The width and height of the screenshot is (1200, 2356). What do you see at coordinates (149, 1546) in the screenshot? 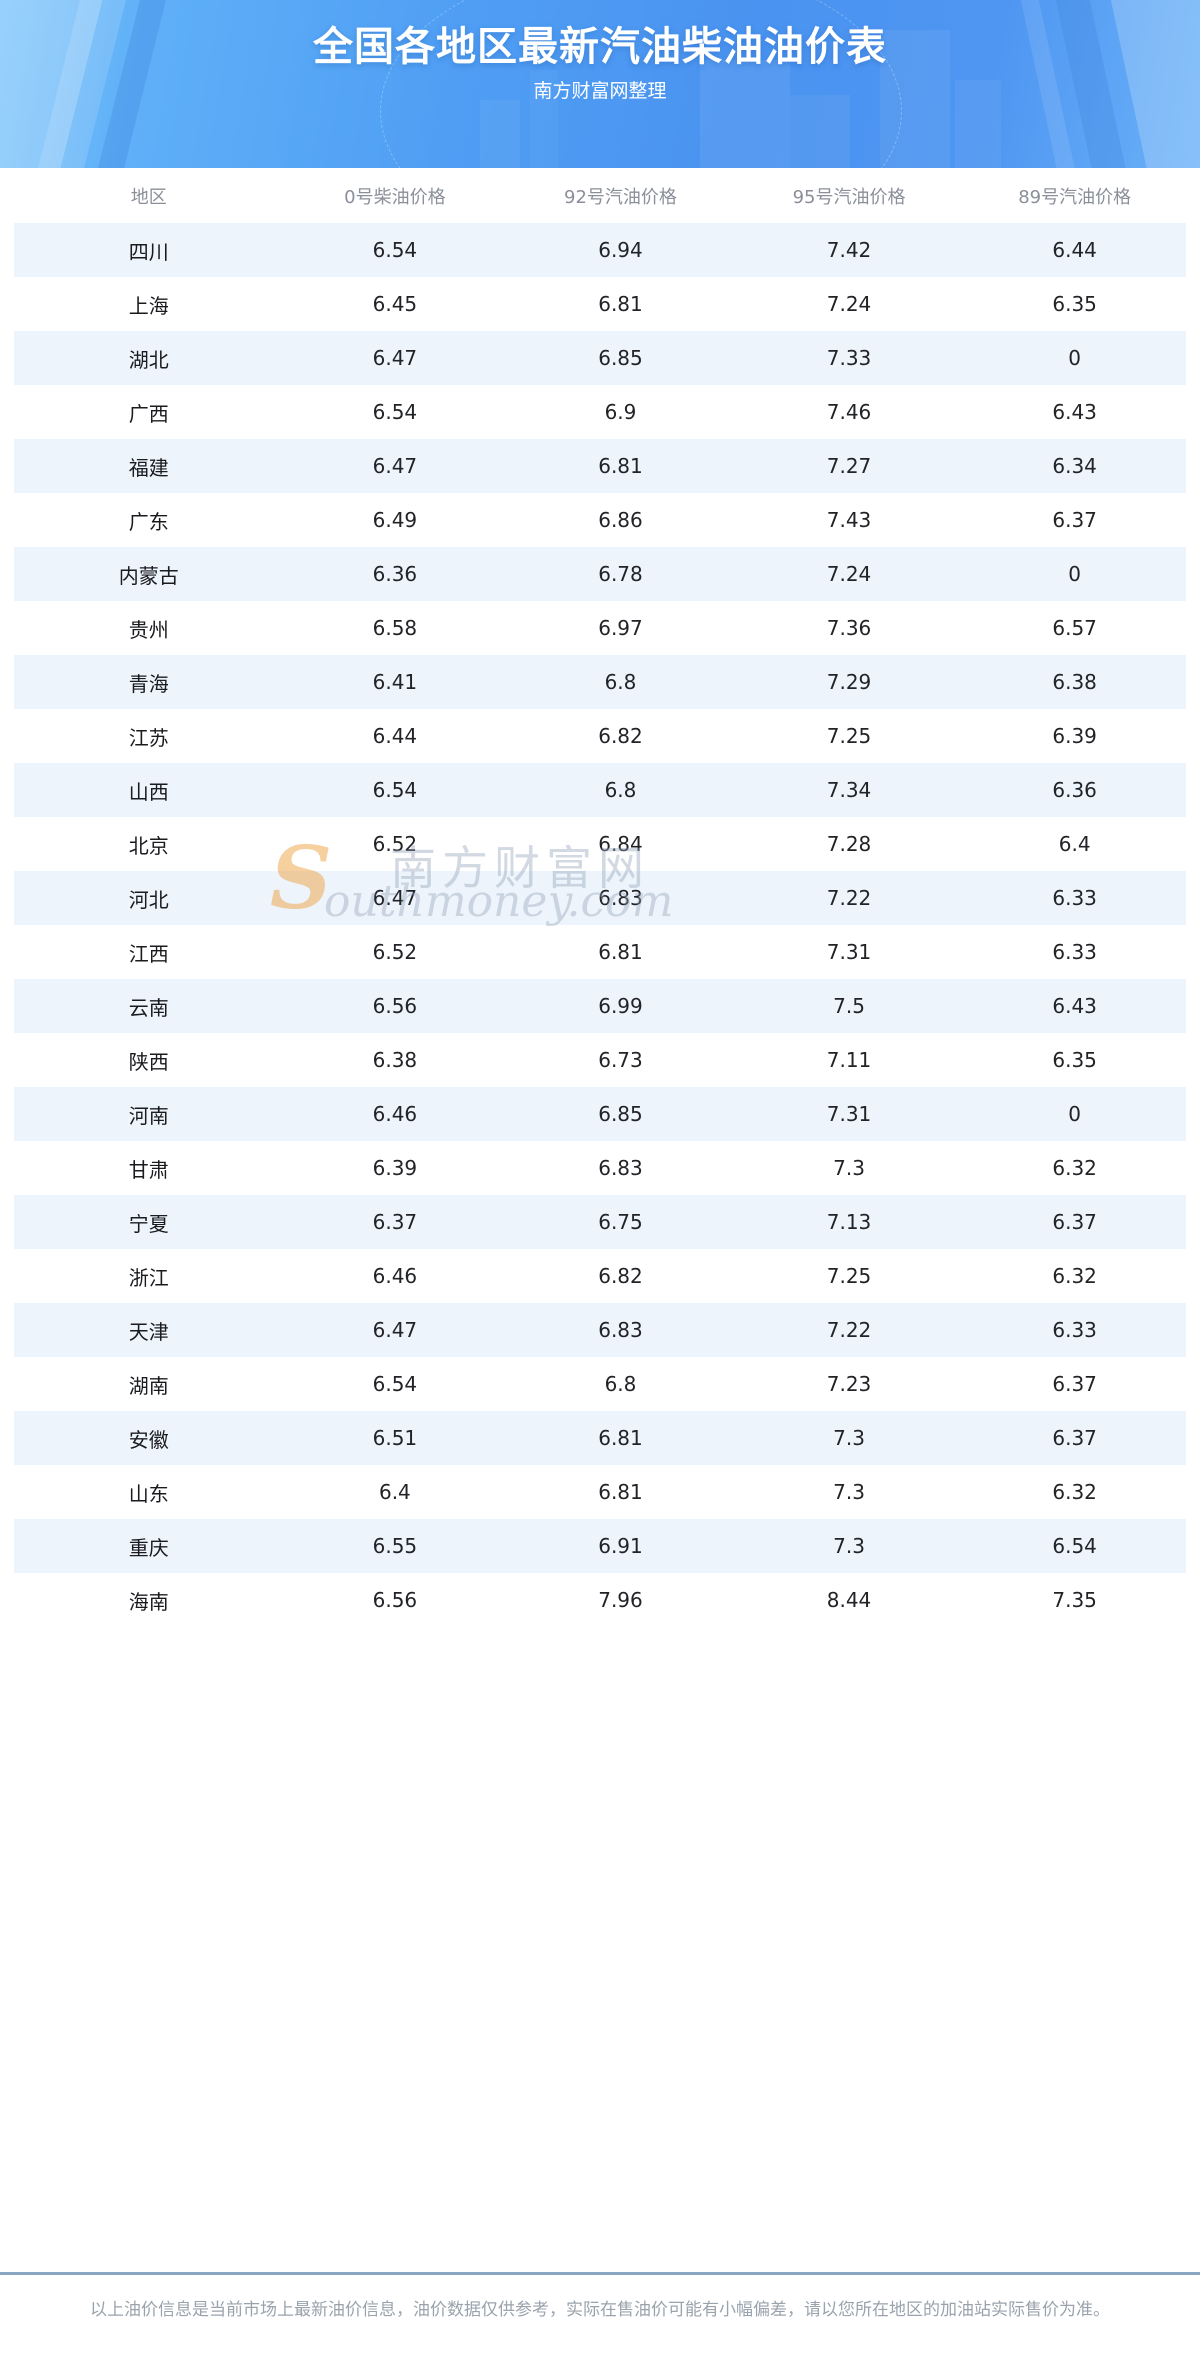
I see `cell-region: 重庆` at bounding box center [149, 1546].